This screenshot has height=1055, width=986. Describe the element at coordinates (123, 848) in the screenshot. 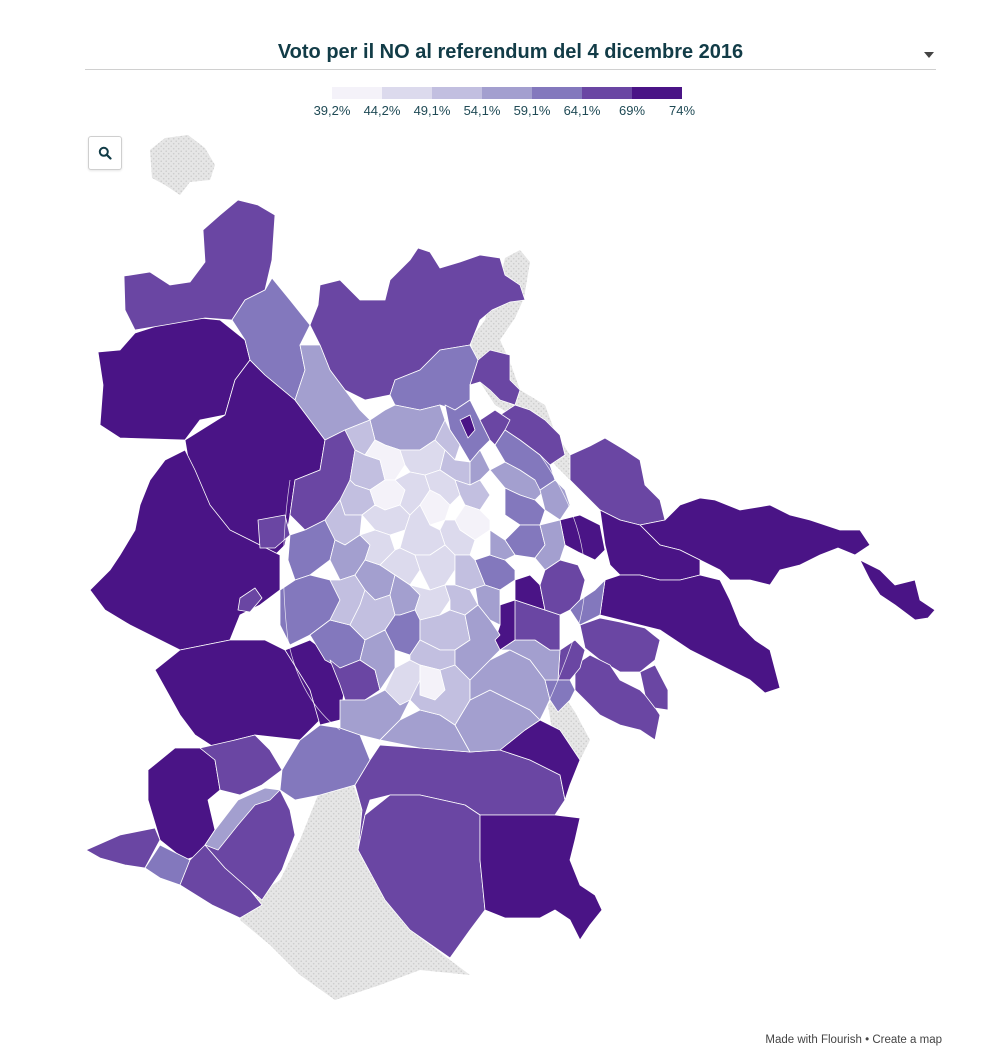

I see `district-coast-strip` at that location.